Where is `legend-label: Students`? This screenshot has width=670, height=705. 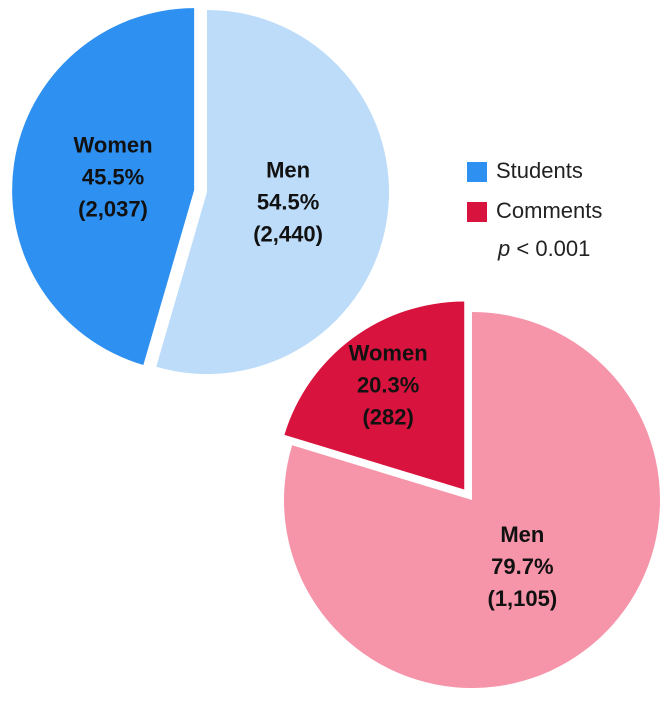
legend-label: Students is located at coordinates (539, 170).